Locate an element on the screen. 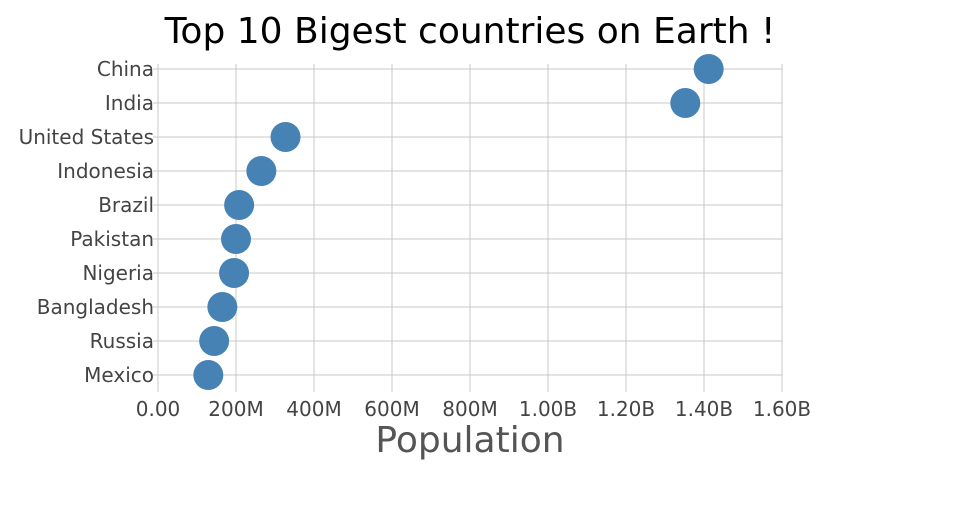 This screenshot has width=960, height=505. y-tick-label: United States is located at coordinates (86, 137).